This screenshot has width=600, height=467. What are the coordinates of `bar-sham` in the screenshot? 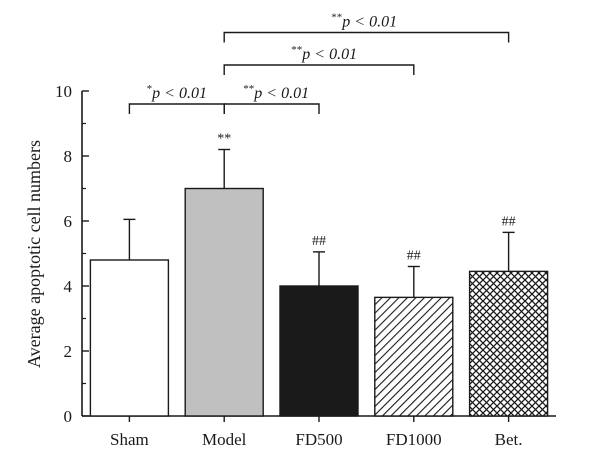 It's located at (129, 338).